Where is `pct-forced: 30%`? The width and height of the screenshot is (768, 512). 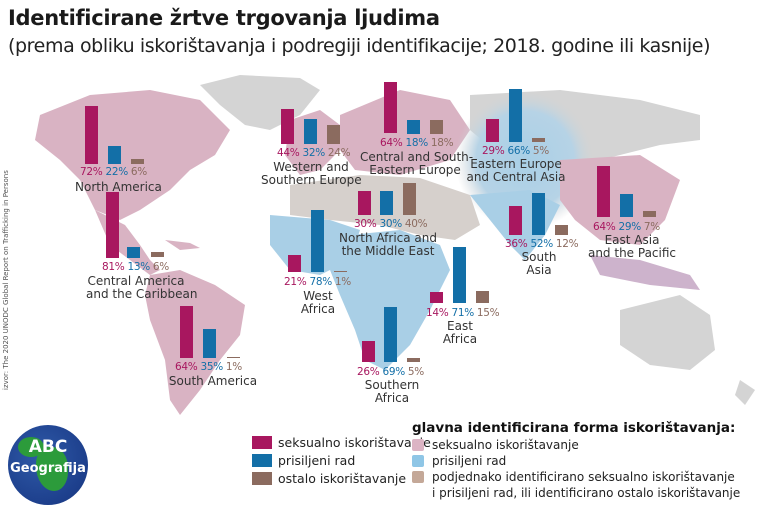
pct-forced: 30% is located at coordinates (390, 224).